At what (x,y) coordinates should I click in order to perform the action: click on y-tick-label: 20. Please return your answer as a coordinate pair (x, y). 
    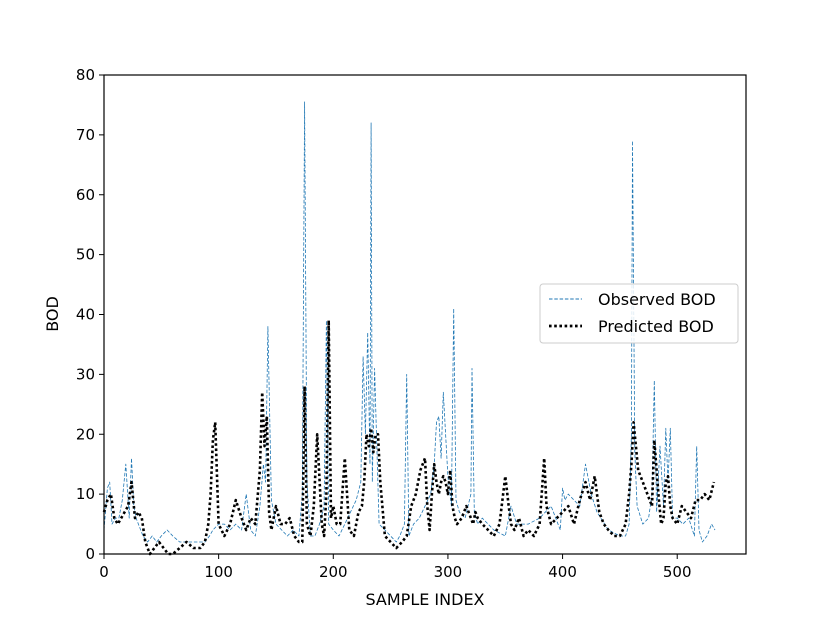
    Looking at the image, I should click on (85, 434).